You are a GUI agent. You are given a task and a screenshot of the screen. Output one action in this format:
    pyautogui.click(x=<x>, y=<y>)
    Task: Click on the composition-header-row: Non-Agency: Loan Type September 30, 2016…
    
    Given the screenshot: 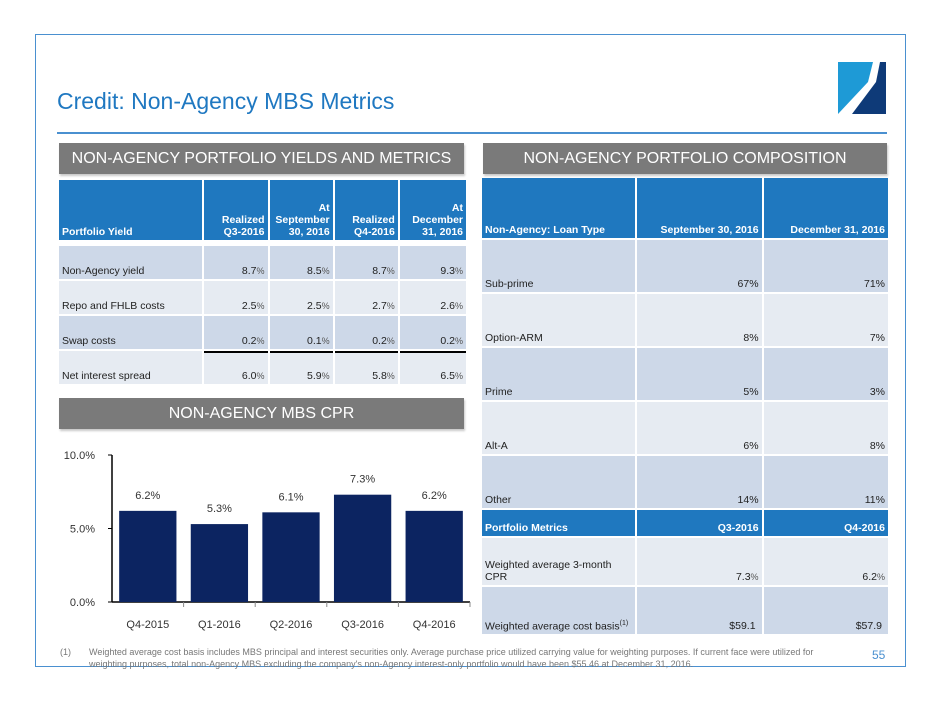 What is the action you would take?
    pyautogui.click(x=685, y=208)
    